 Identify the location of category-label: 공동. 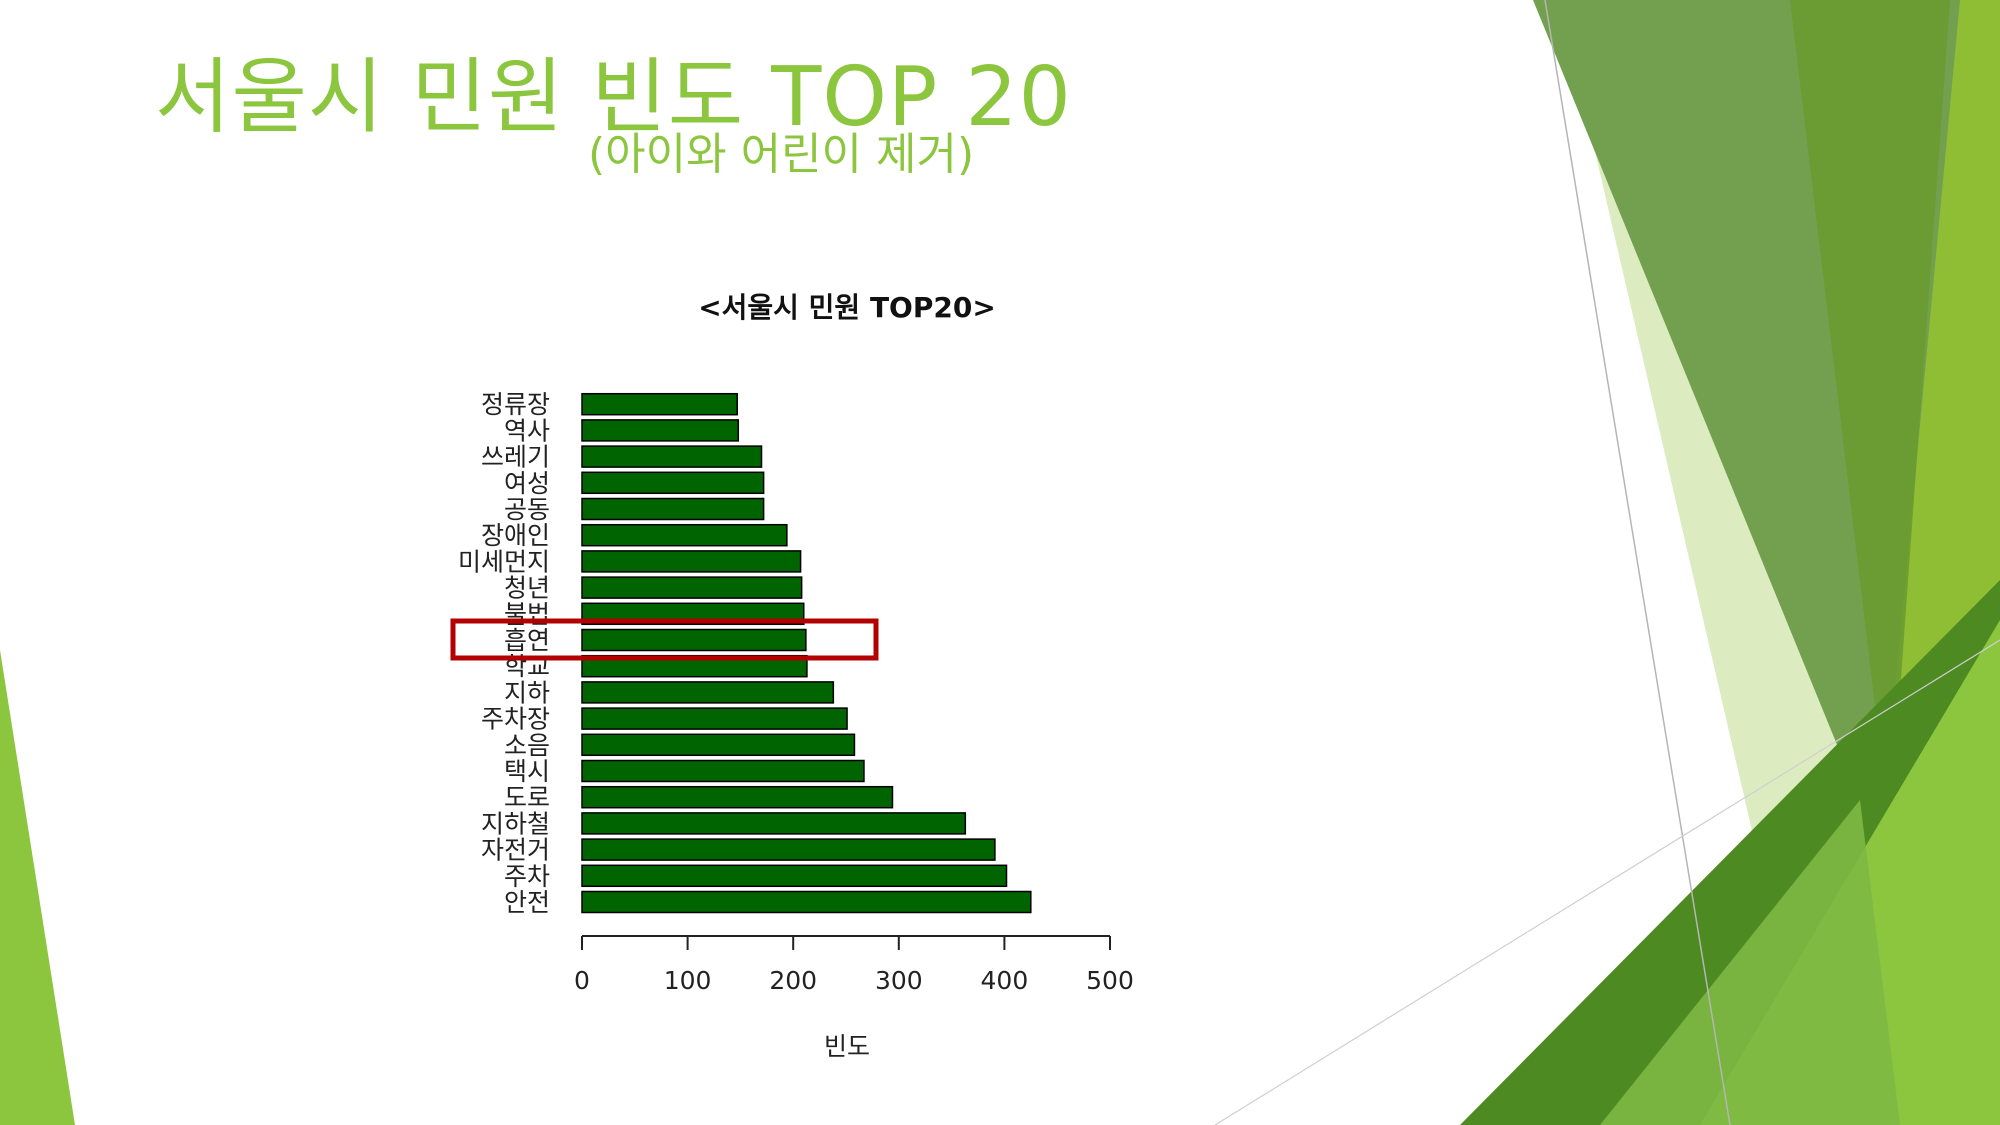
(527, 509).